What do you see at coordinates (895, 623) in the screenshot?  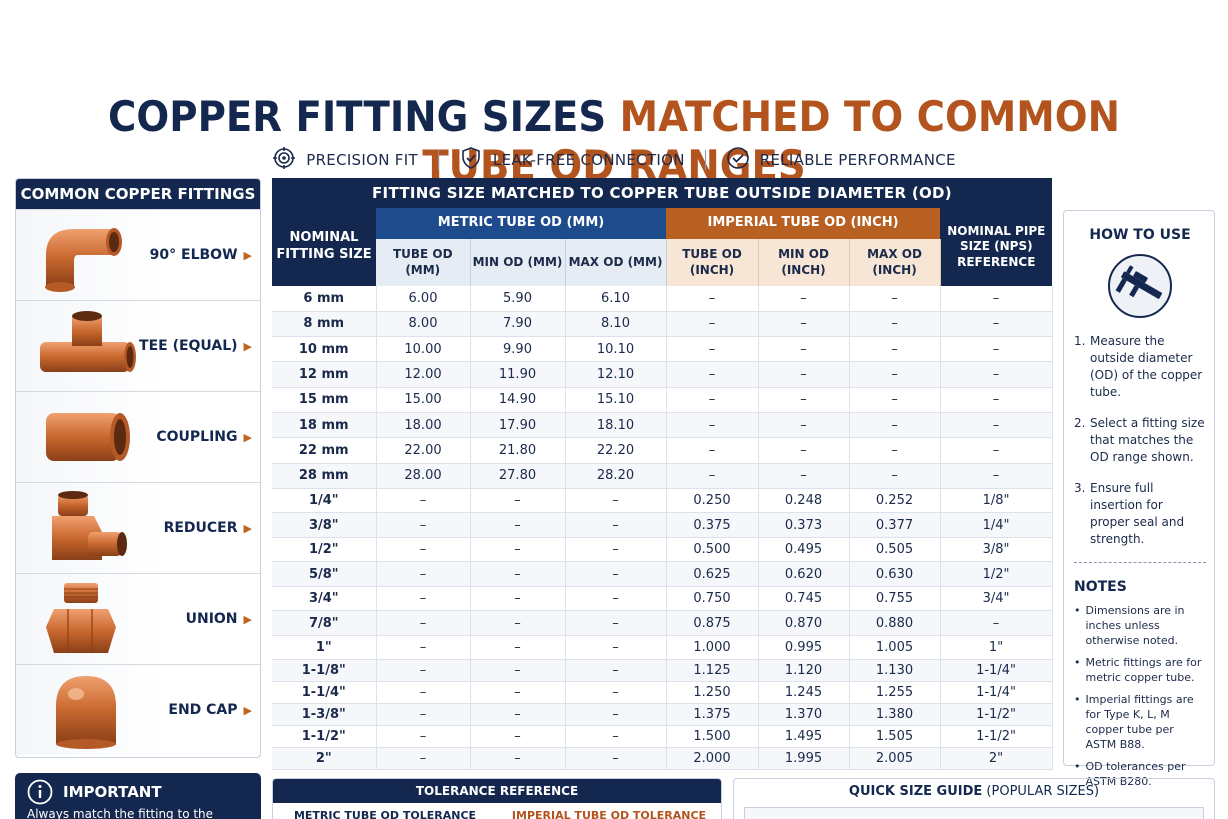 I see `table-cell: 0.880` at bounding box center [895, 623].